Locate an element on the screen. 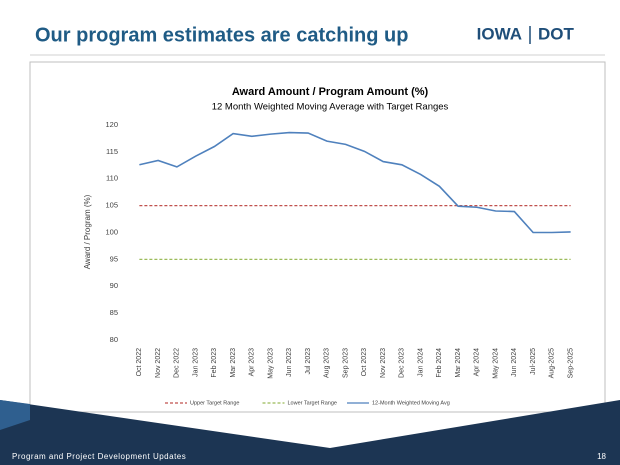  y-tick-label: 85 is located at coordinates (114, 312).